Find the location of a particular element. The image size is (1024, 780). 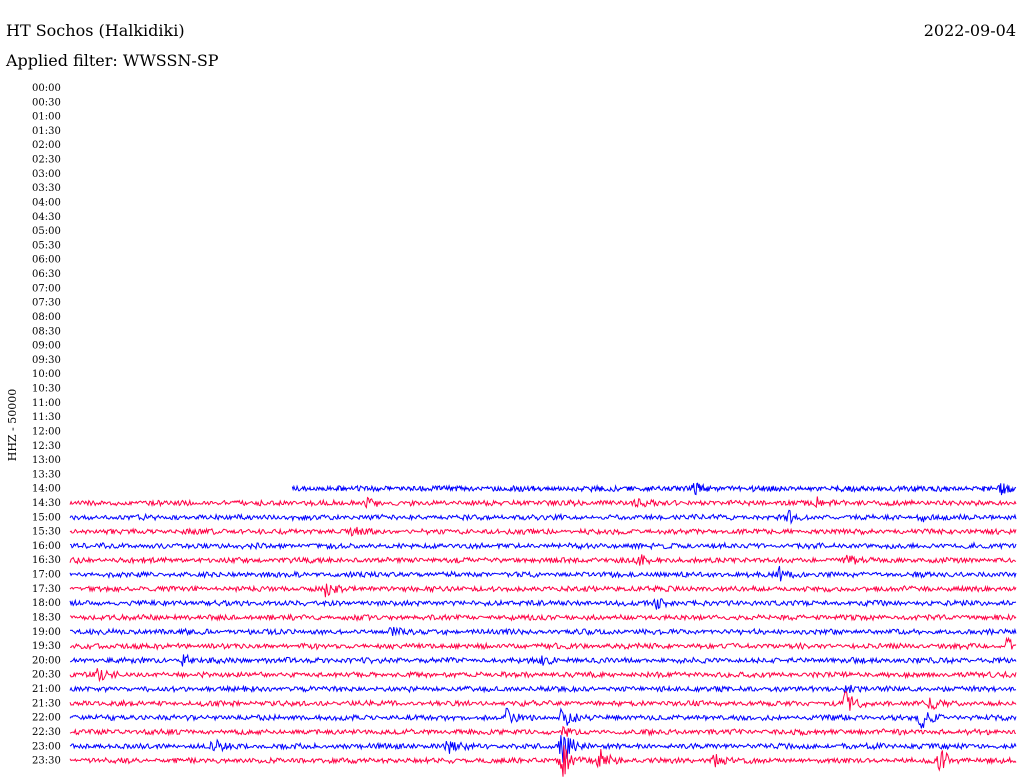

tick-label-2300: 23:00 is located at coordinates (46, 746).